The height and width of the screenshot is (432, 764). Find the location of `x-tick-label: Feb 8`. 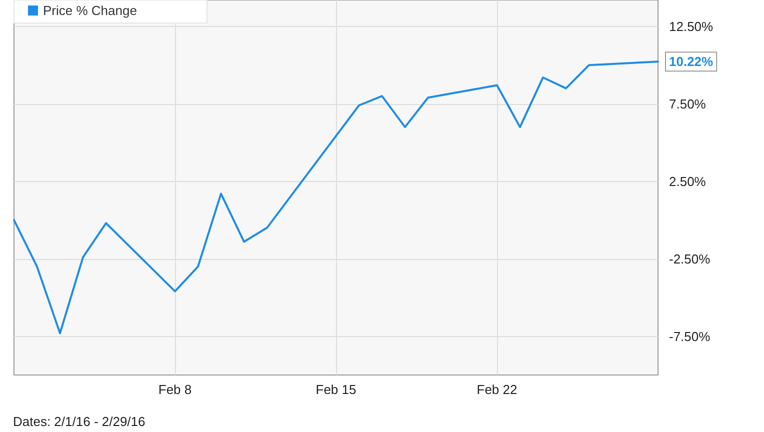

x-tick-label: Feb 8 is located at coordinates (175, 389).